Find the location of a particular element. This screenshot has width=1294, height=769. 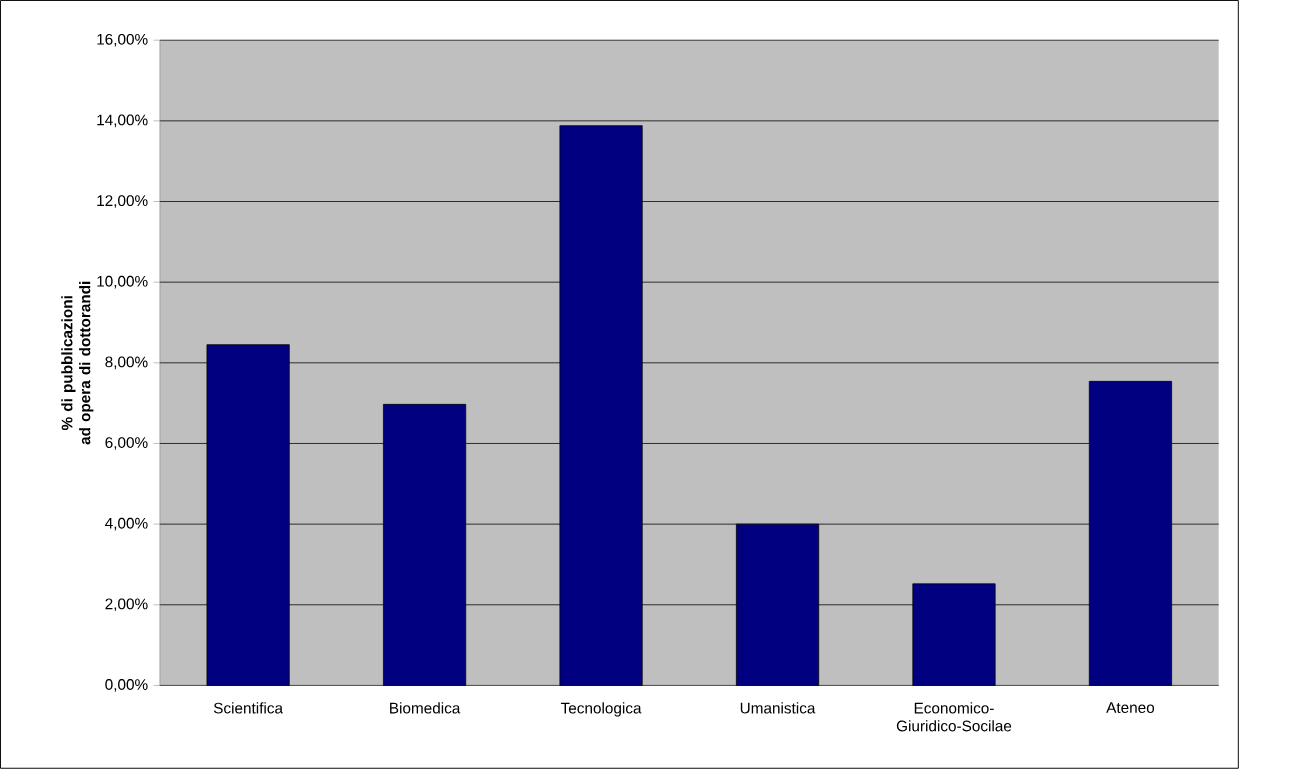

x-tick-label: Ateneo is located at coordinates (1130, 708).